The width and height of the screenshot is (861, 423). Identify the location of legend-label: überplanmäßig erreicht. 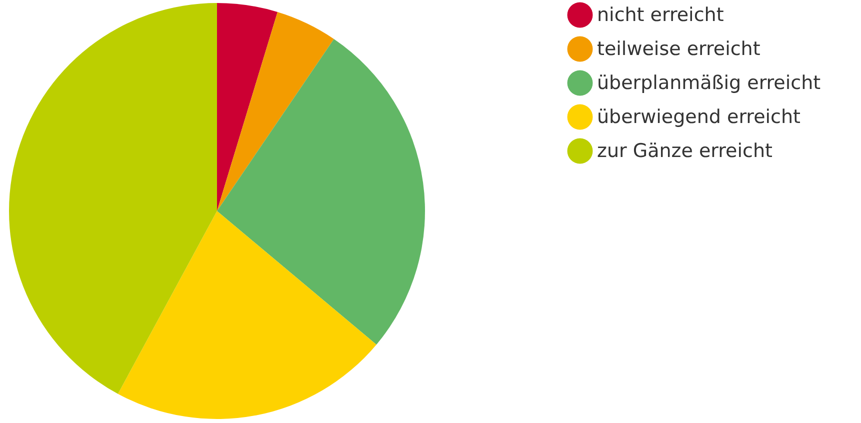
(709, 83).